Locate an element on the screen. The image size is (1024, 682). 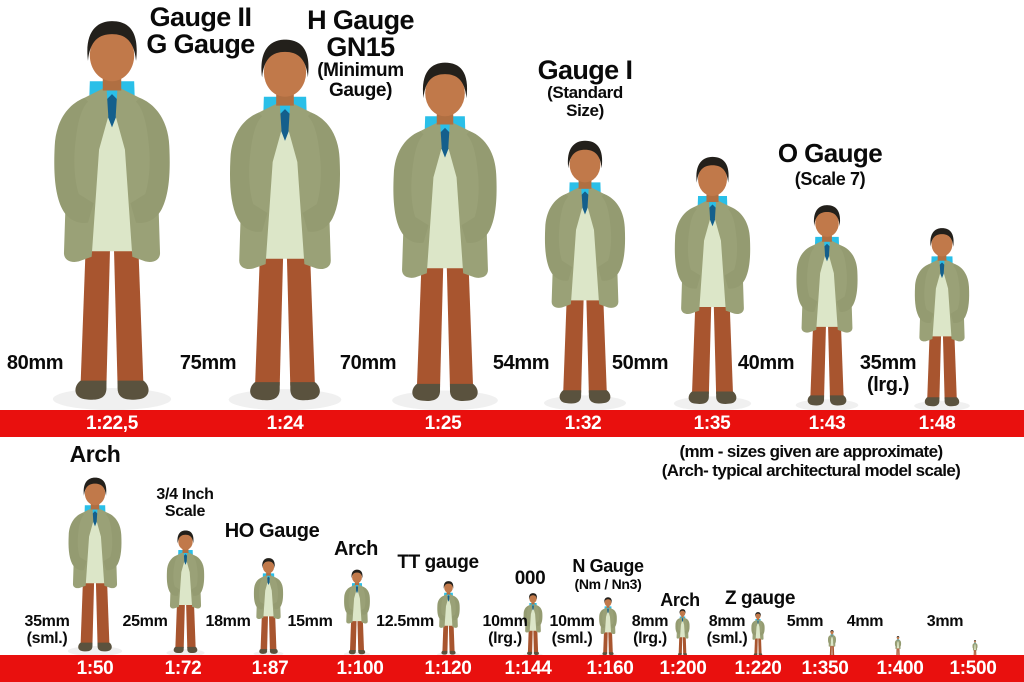
scale-ratio-label: 1:200 is located at coordinates (683, 668).